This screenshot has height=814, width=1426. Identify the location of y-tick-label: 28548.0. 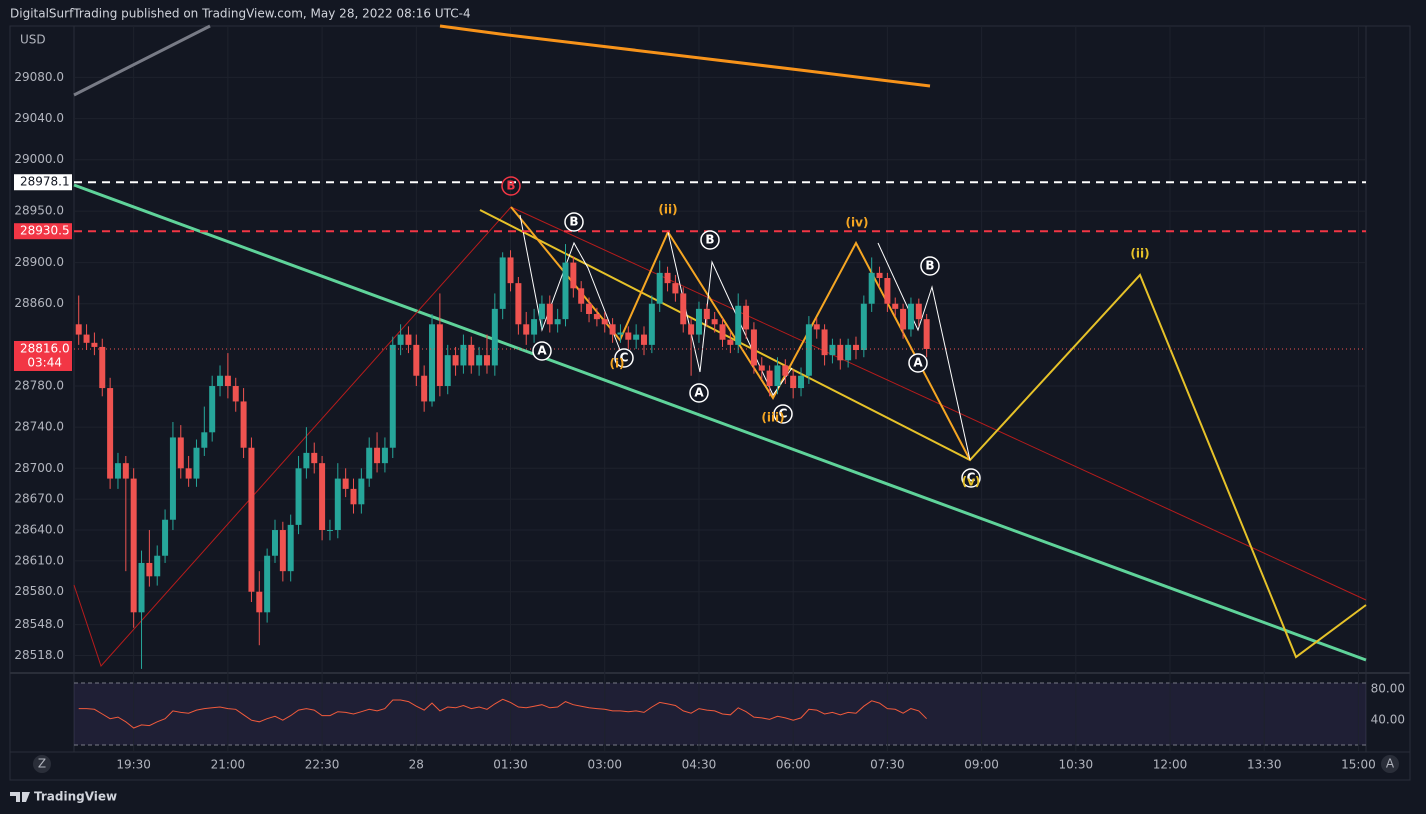
(39, 624).